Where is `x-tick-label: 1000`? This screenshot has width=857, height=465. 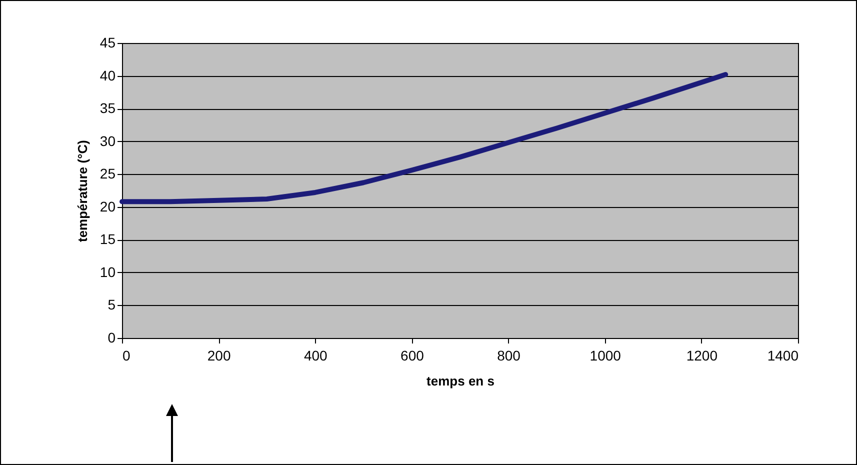 x-tick-label: 1000 is located at coordinates (606, 356).